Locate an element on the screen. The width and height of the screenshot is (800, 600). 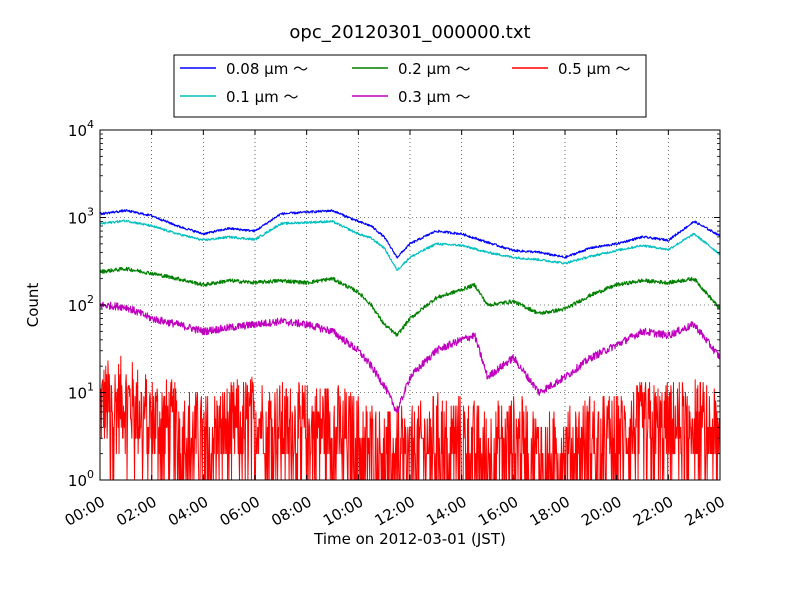
legend-box is located at coordinates (410, 86).